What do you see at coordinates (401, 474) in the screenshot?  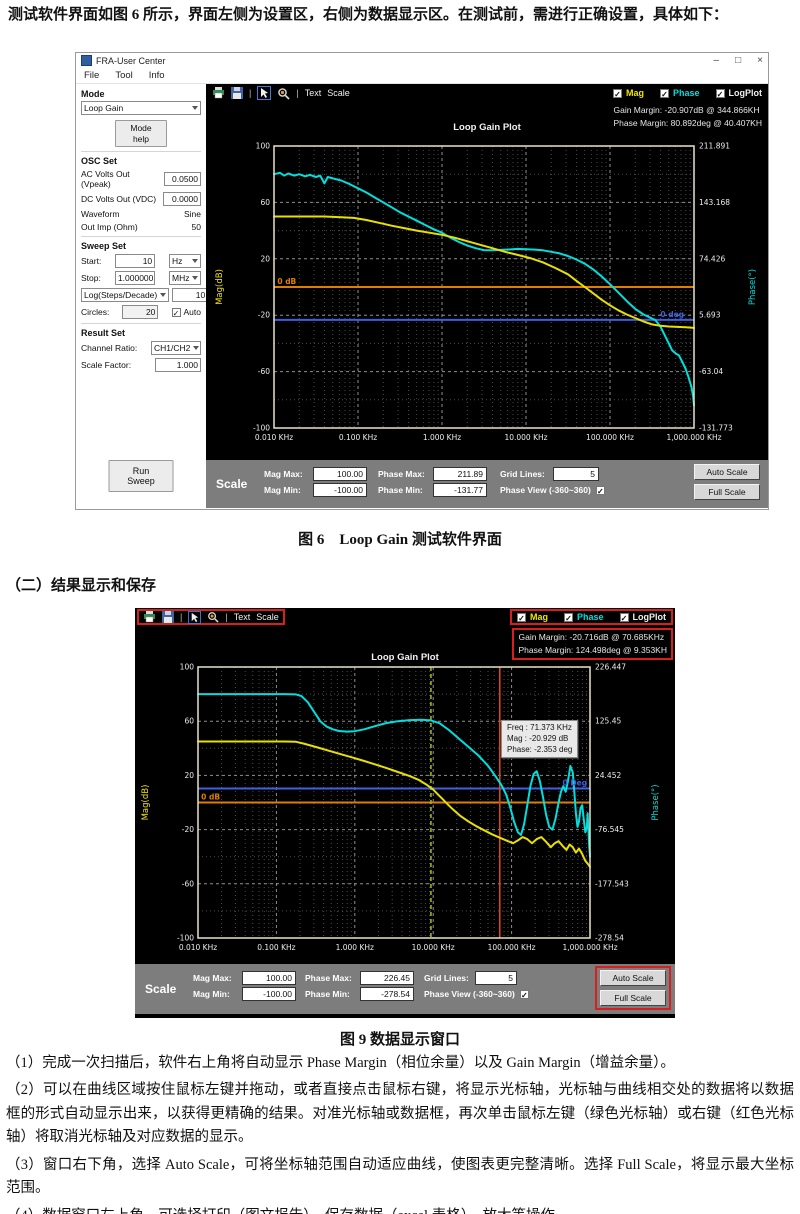 I see `phase-max-label: Phase Max:` at bounding box center [401, 474].